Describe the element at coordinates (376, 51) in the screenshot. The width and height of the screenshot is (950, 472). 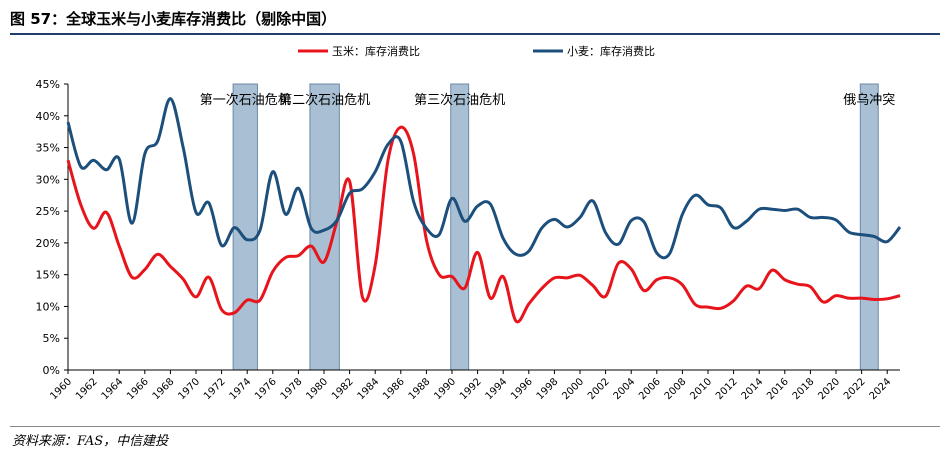
I see `legend-label-corn: 玉米：库存消费比` at that location.